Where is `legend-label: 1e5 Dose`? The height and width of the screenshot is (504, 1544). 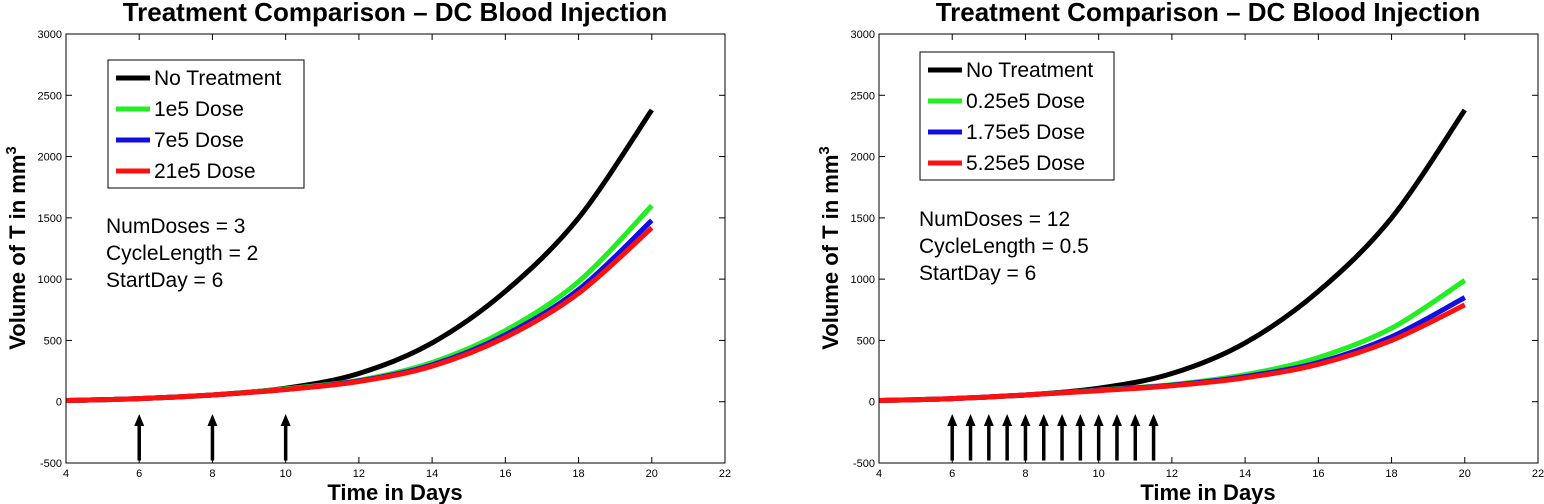
legend-label: 1e5 Dose is located at coordinates (199, 109).